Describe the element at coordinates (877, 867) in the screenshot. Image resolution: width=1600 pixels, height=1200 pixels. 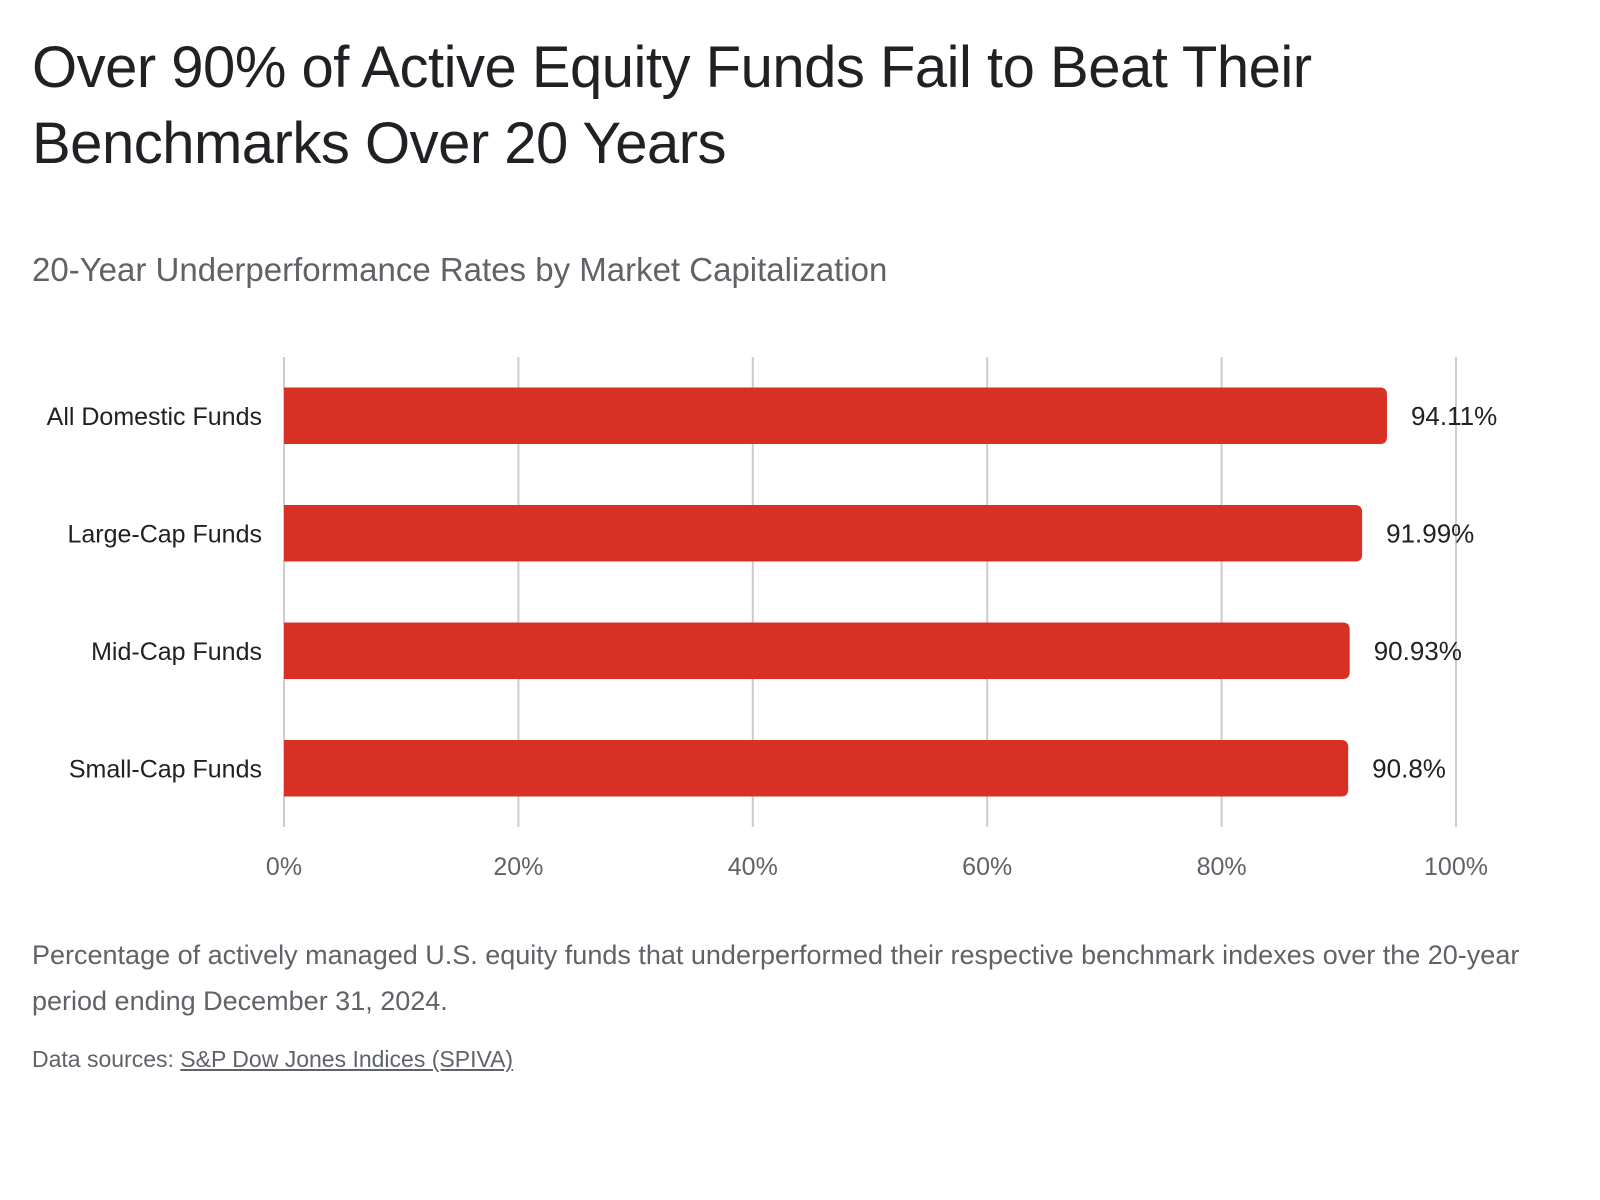
I see `x-axis-tick-labels: 0% 20% 40% 60% 80% 100%` at that location.